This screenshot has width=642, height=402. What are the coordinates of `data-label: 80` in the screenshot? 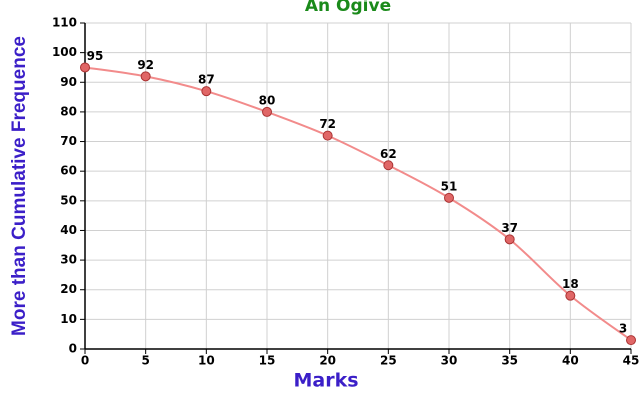 It's located at (267, 100).